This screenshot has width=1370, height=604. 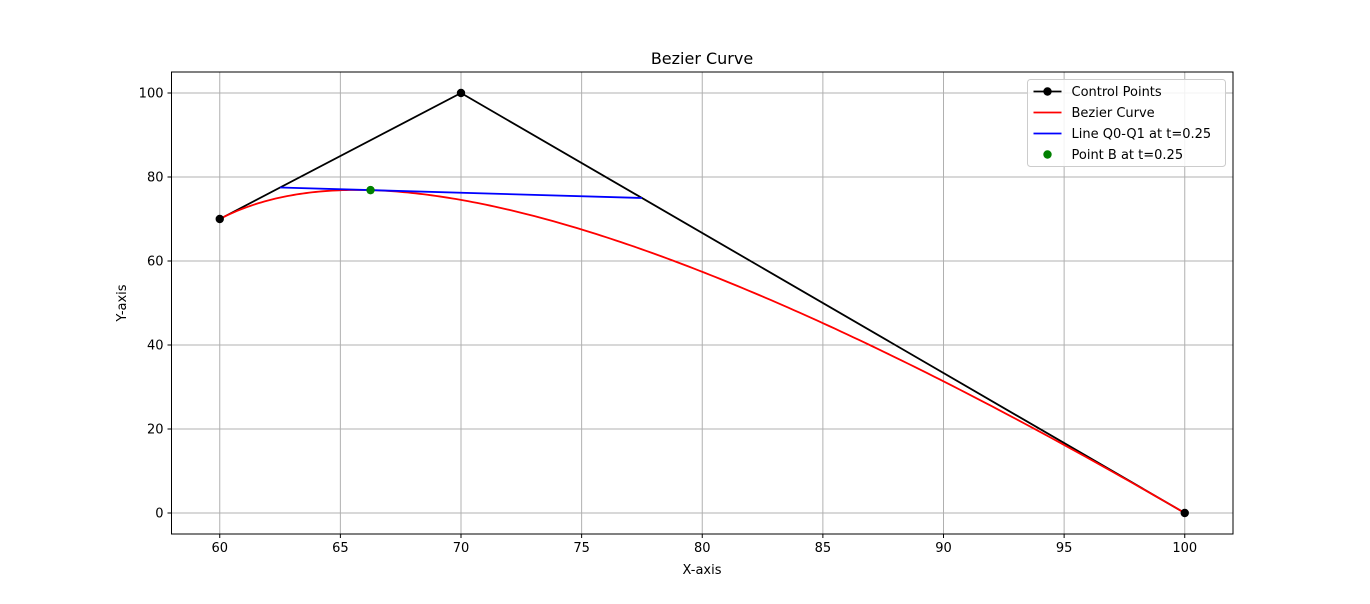 I want to click on legend-box, so click(x=1126, y=123).